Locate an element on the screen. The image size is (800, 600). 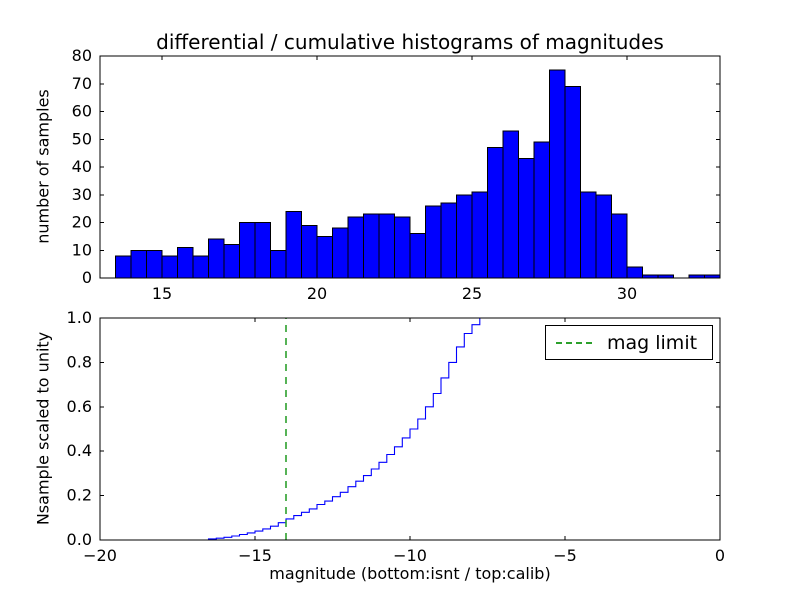
x-tick-label: 20 is located at coordinates (317, 293).